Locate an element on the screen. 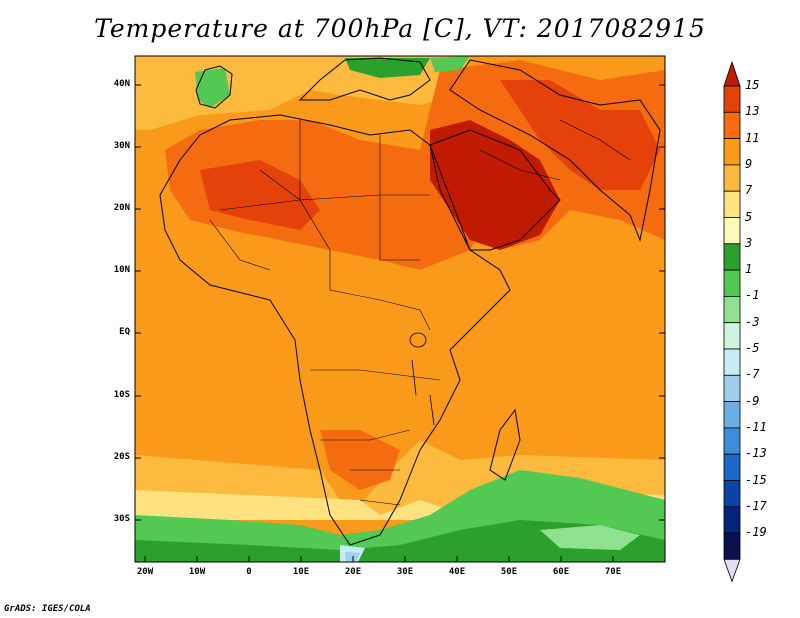  lon-ticks is located at coordinates (379, 559).